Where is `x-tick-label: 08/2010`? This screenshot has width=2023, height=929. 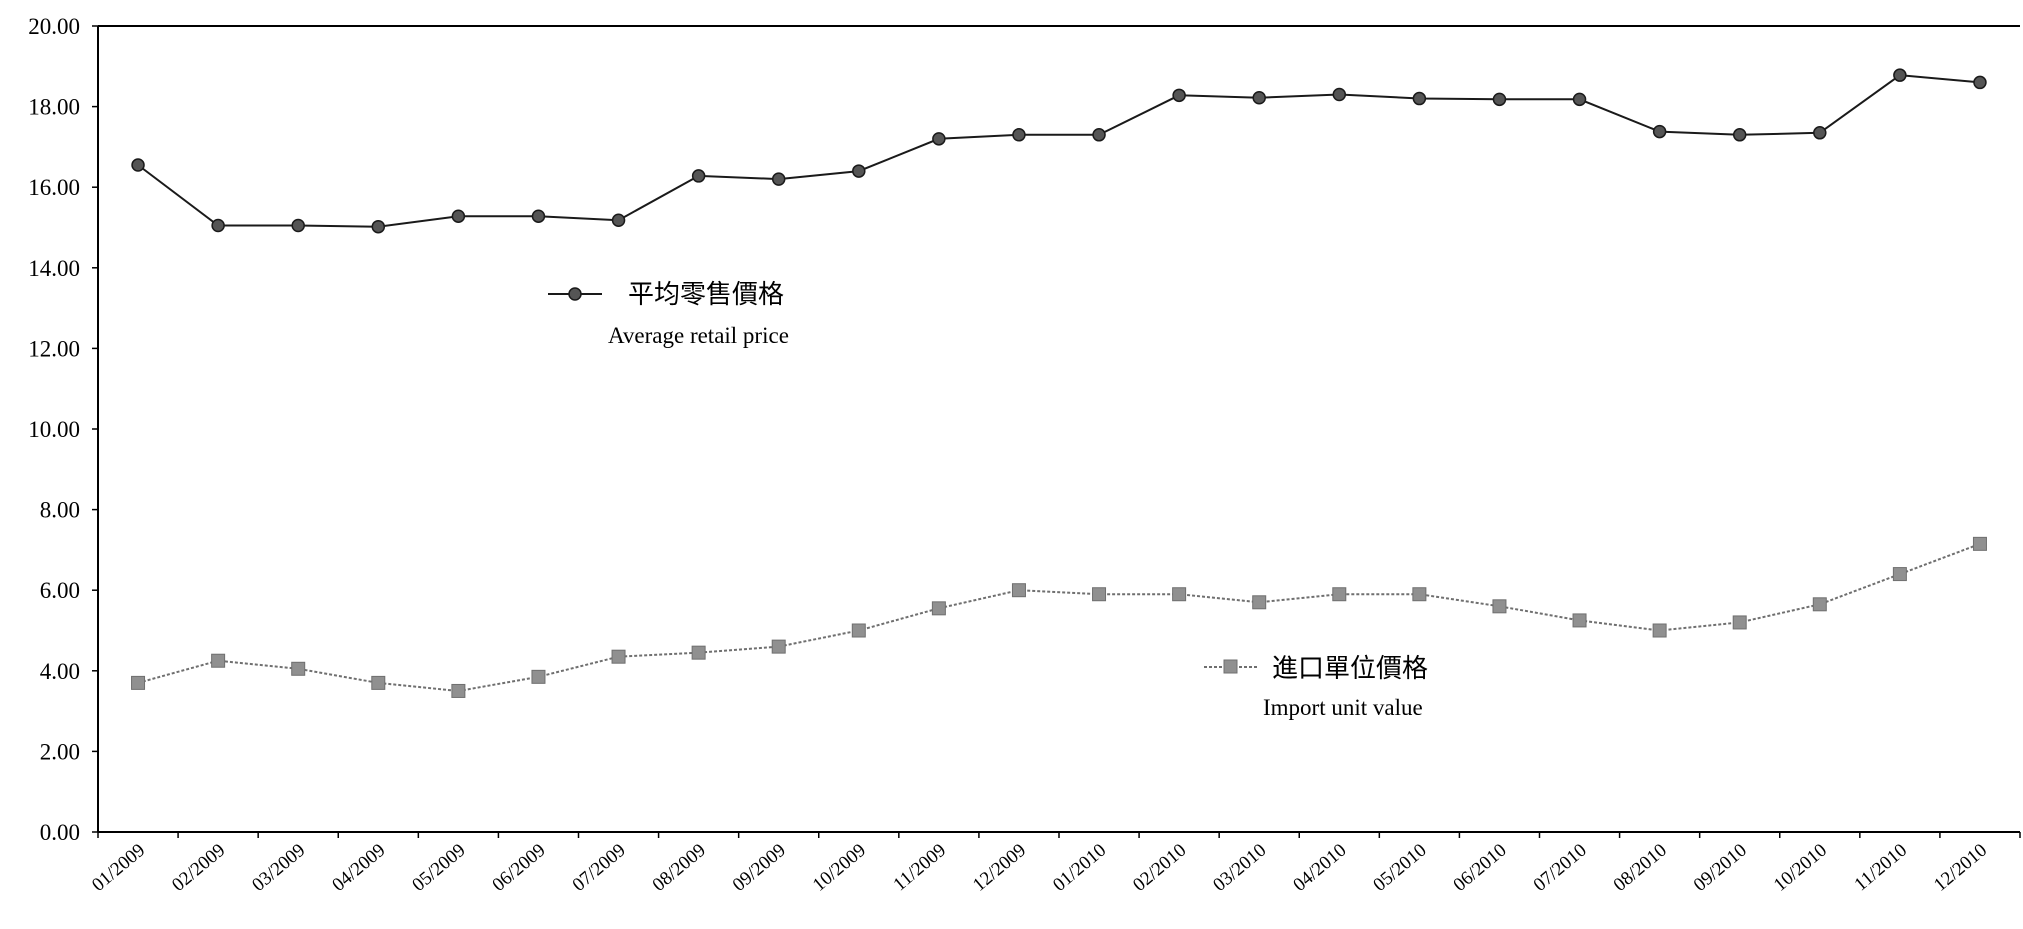 x-tick-label: 08/2010 is located at coordinates (1640, 868).